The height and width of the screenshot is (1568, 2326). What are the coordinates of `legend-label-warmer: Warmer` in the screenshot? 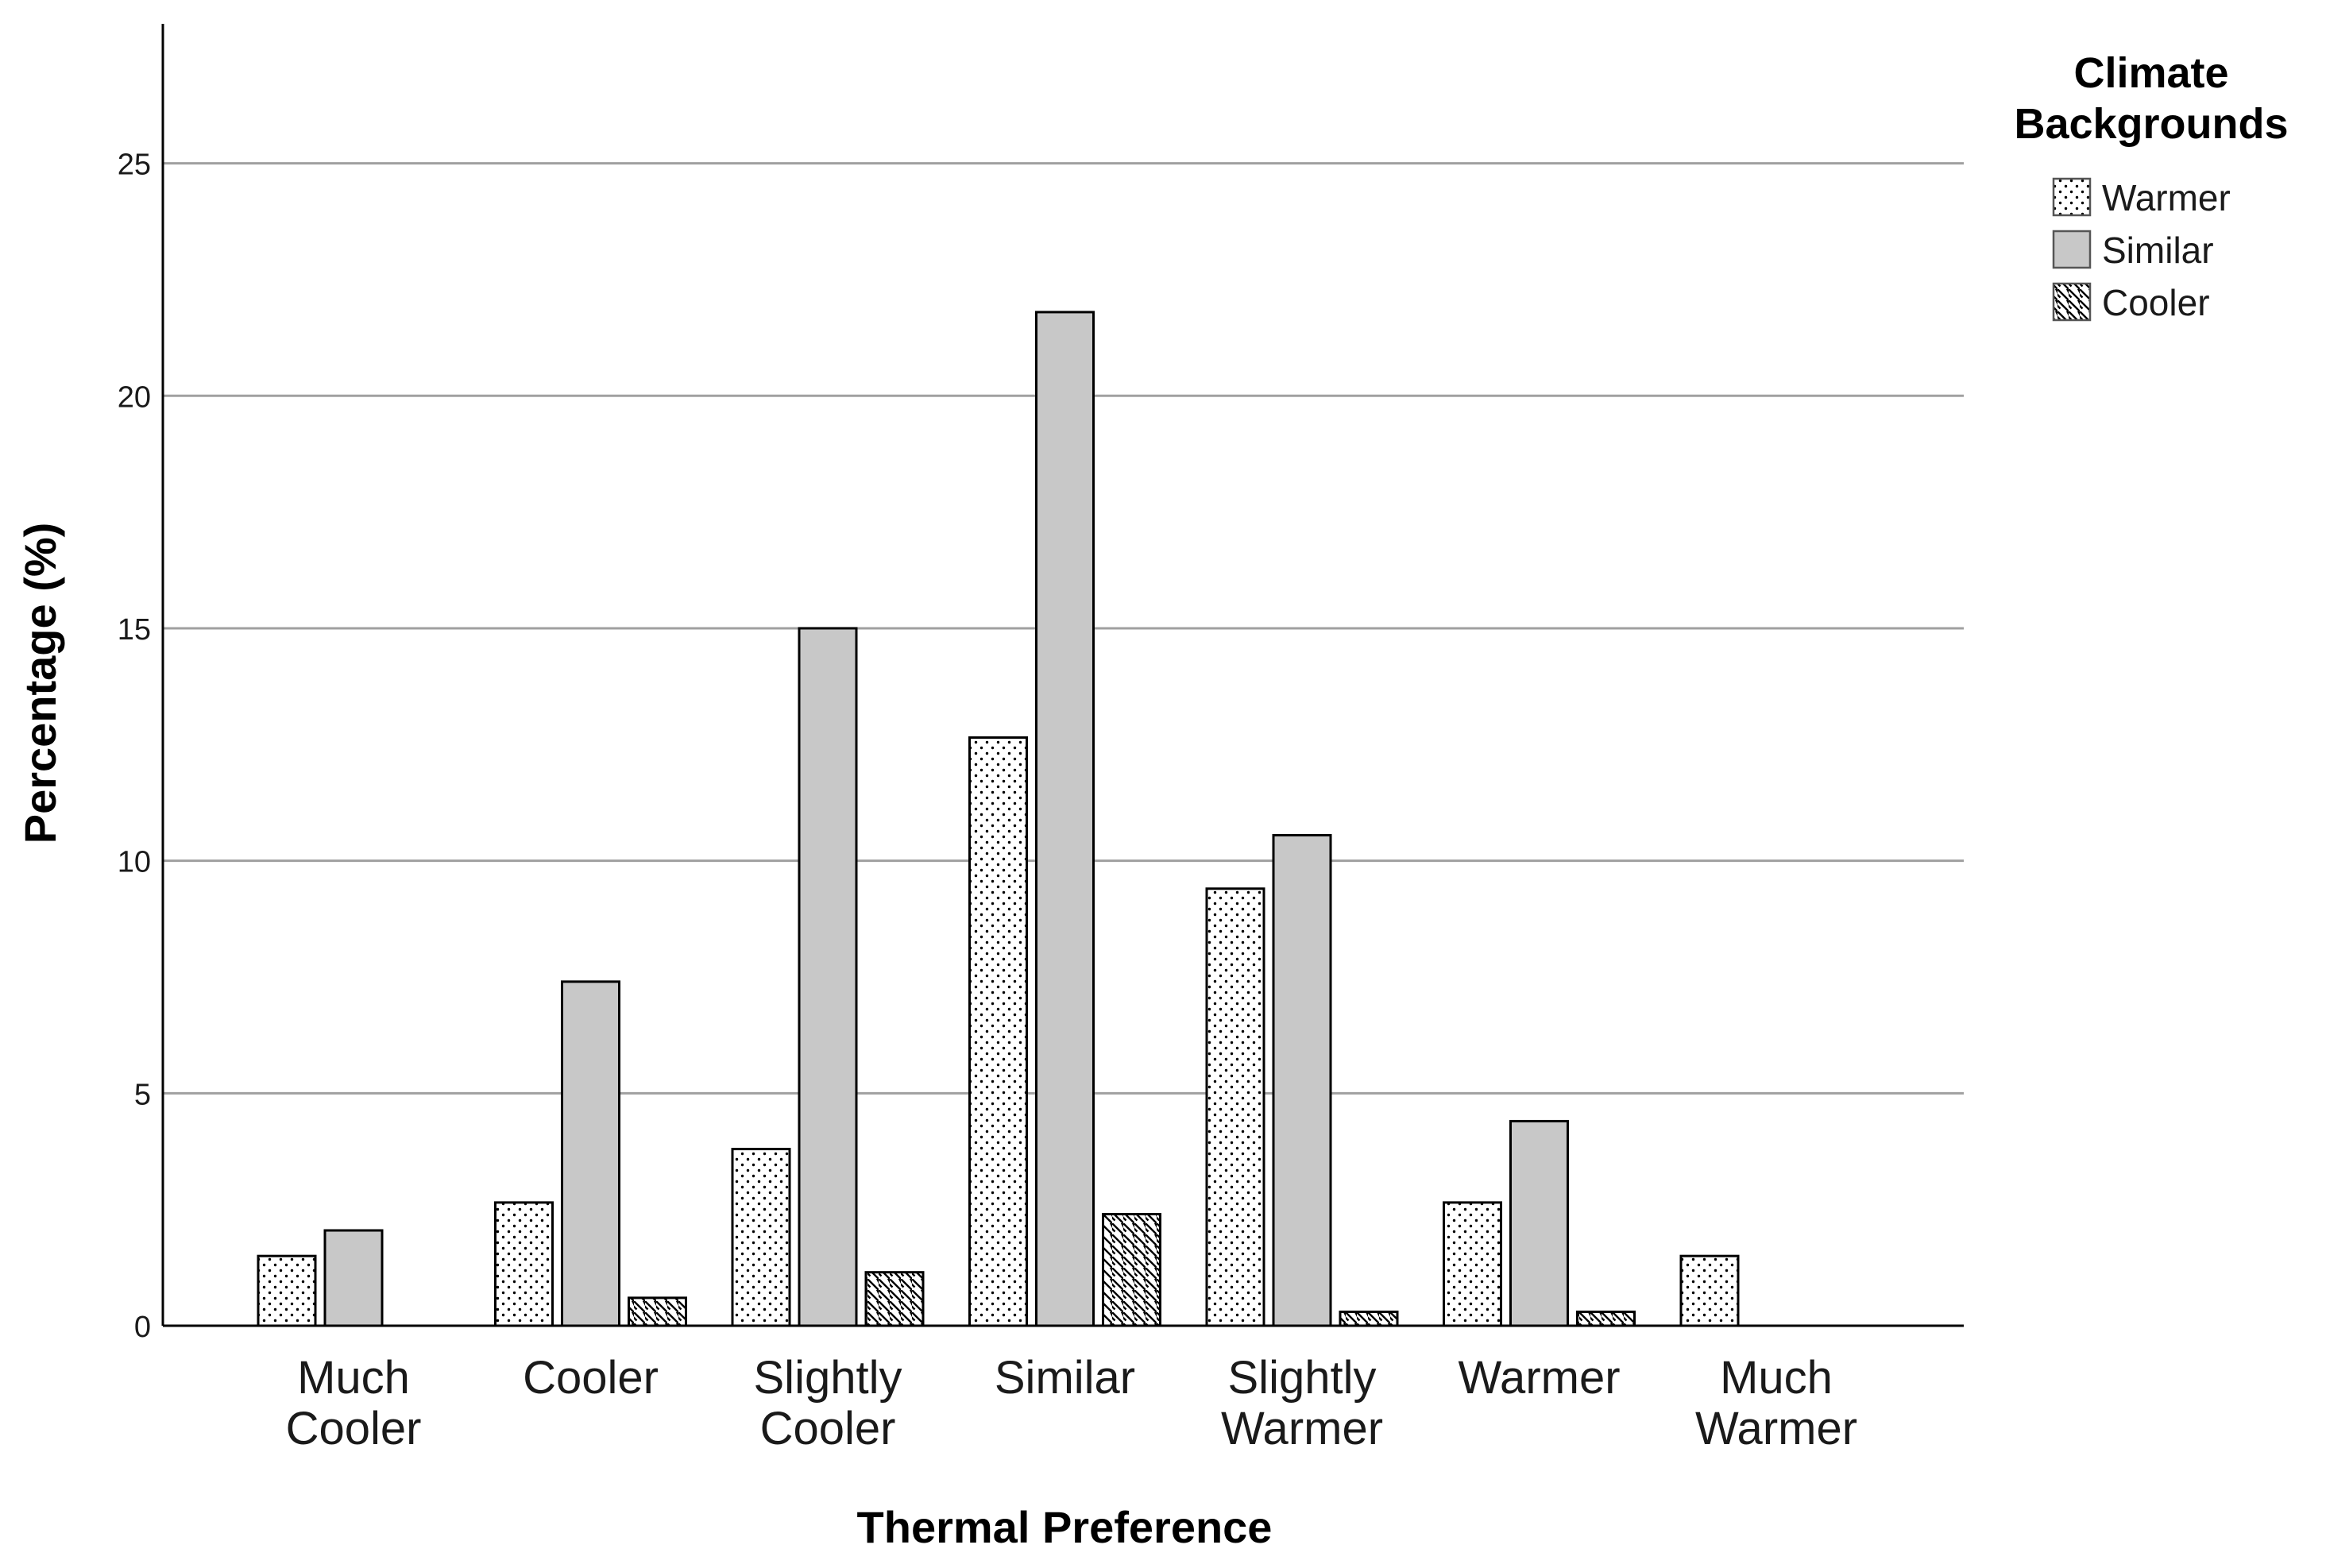 It's located at (2166, 197).